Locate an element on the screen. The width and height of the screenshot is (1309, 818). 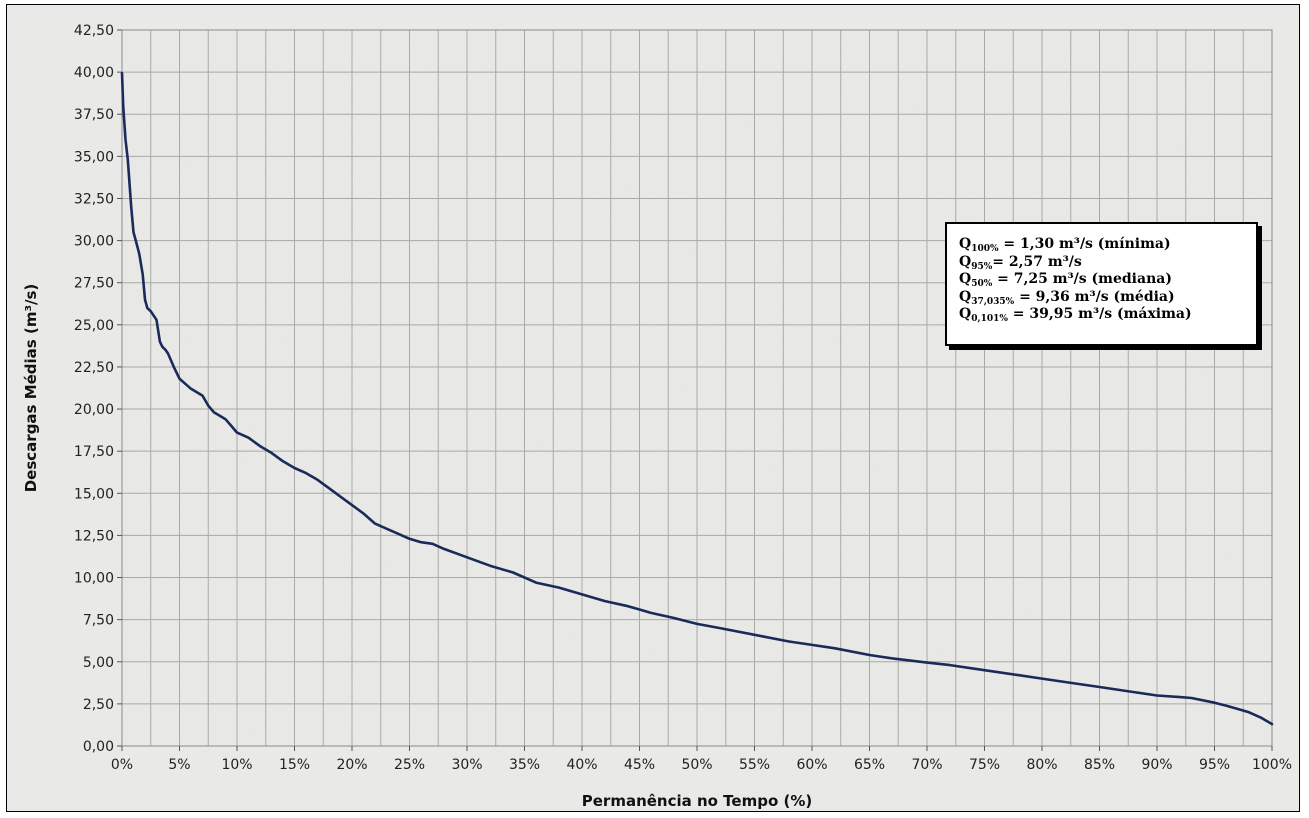
x-tick-label: 100% is located at coordinates (1272, 765).